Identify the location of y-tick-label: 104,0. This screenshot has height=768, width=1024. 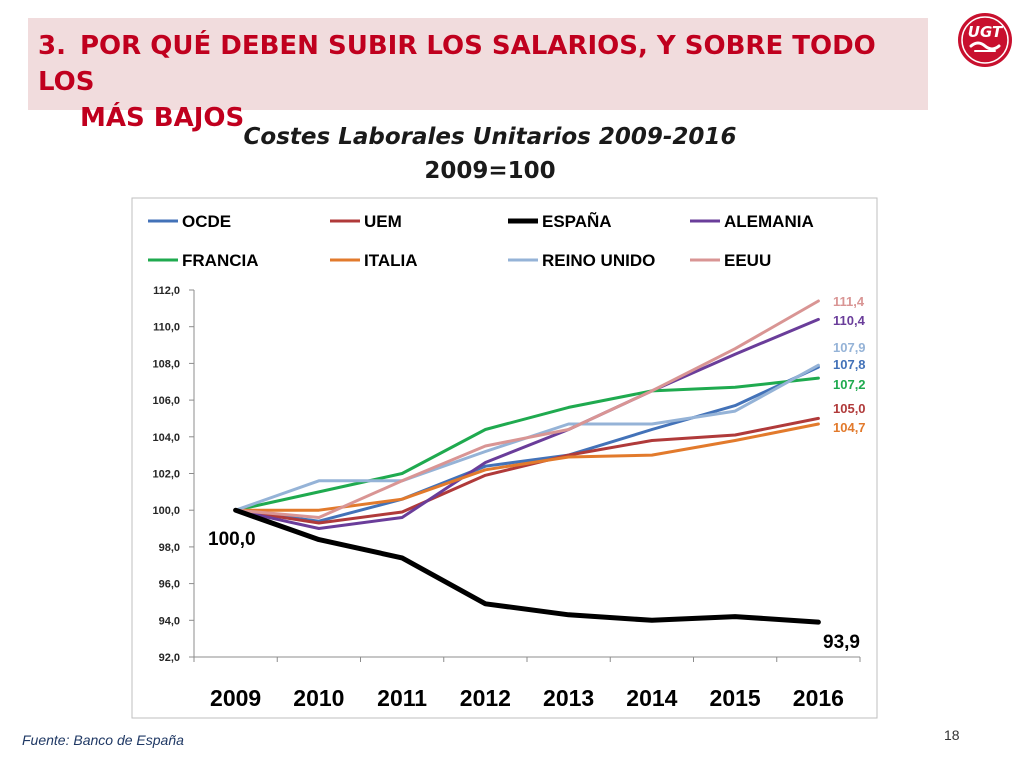
(166, 438).